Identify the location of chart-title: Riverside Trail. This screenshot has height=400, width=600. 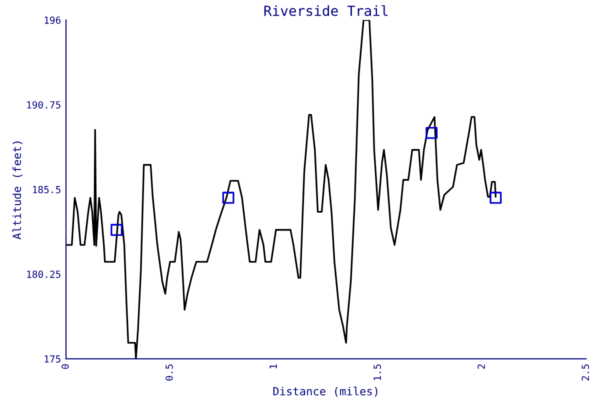
(326, 10).